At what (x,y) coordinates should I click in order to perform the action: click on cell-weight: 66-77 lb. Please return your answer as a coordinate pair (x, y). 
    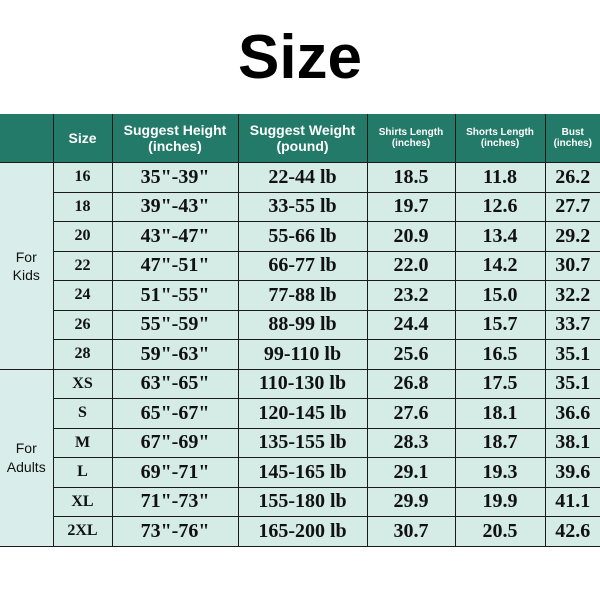
    Looking at the image, I should click on (302, 265).